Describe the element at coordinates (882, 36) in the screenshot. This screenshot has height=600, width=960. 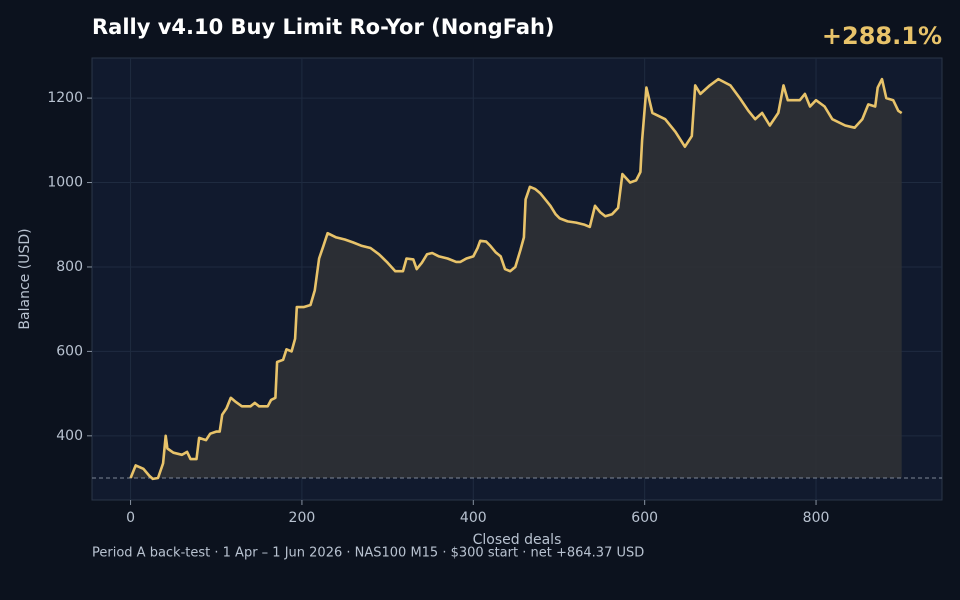
I see `return-annotation: +288.1%` at that location.